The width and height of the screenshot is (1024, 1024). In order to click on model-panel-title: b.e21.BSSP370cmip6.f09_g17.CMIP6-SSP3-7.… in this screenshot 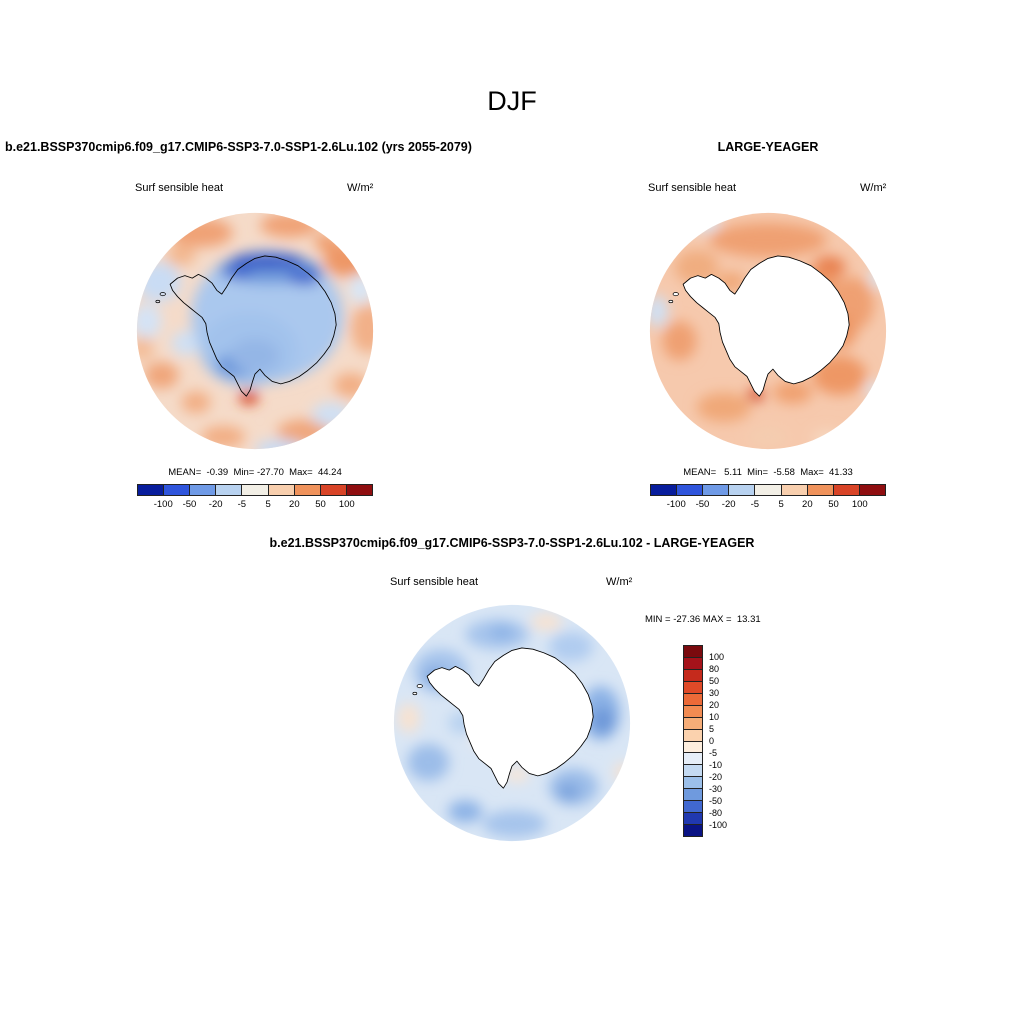, I will do `click(238, 147)`.